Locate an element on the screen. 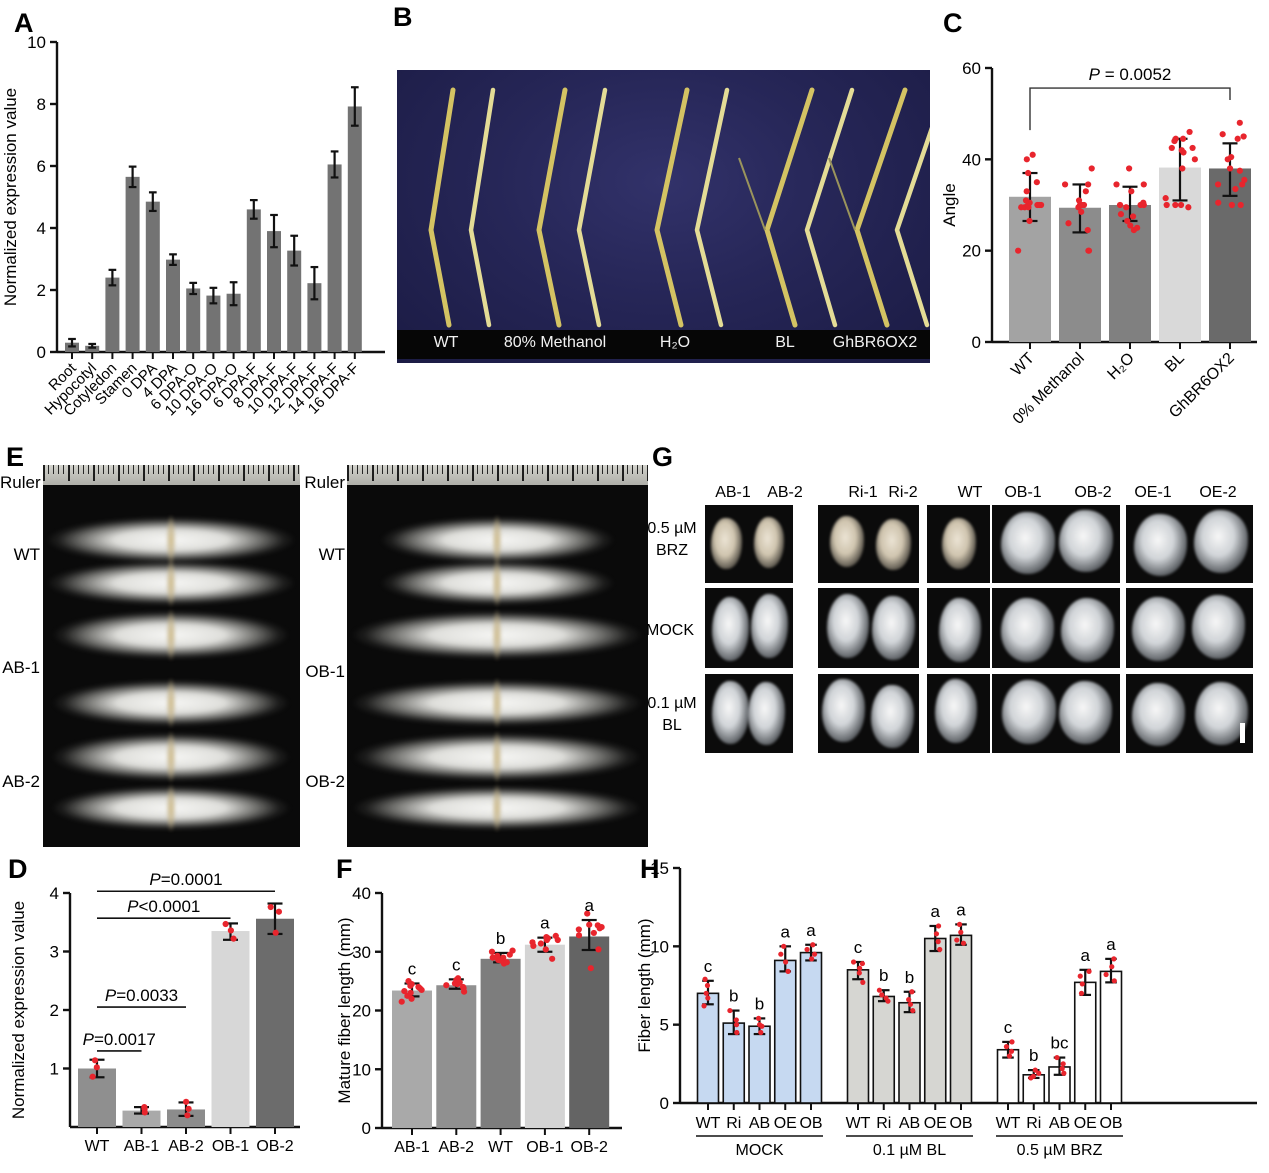 This screenshot has width=1269, height=1173. photo-label: BL is located at coordinates (785, 342).